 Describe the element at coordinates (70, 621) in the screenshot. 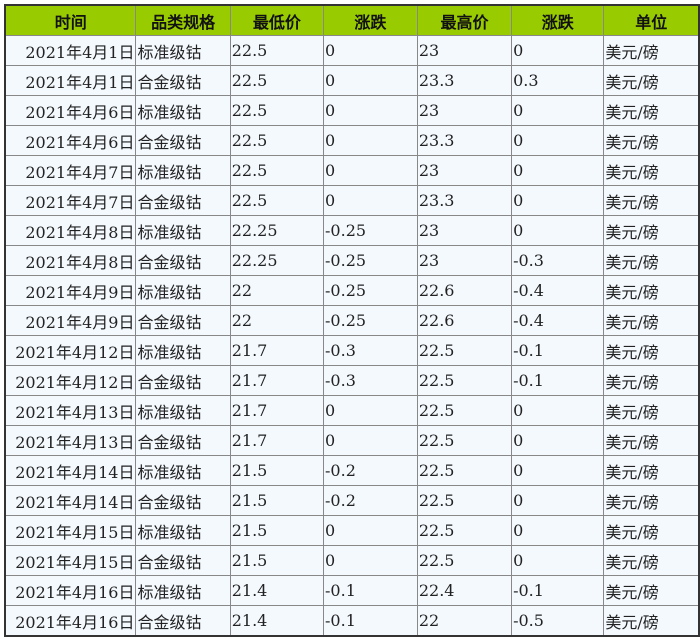

I see `cell-time: 2021年4月16日` at that location.